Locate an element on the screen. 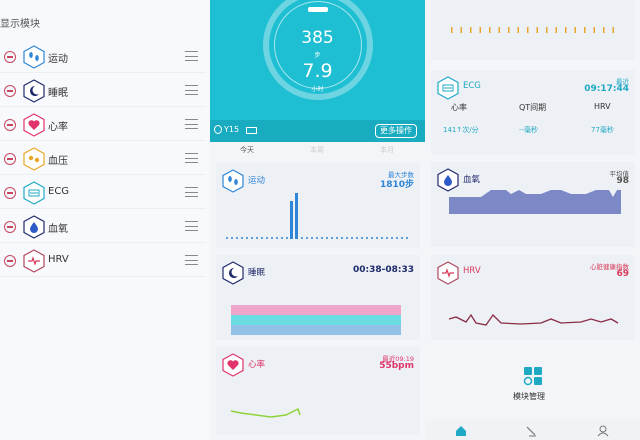 The image size is (640, 440). watch-icon is located at coordinates (218, 129).